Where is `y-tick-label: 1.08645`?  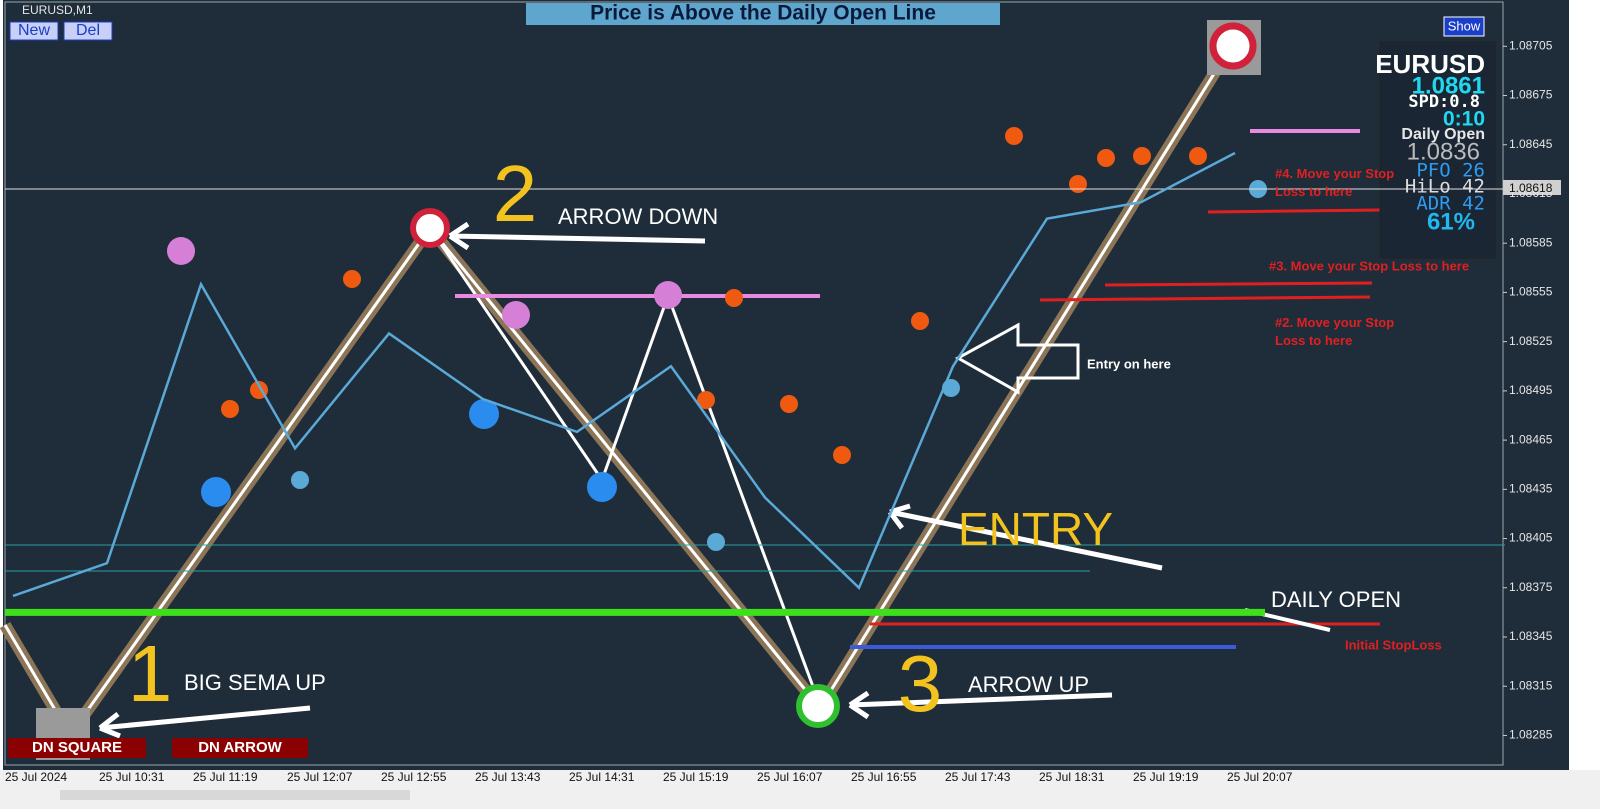 y-tick-label: 1.08645 is located at coordinates (1531, 144).